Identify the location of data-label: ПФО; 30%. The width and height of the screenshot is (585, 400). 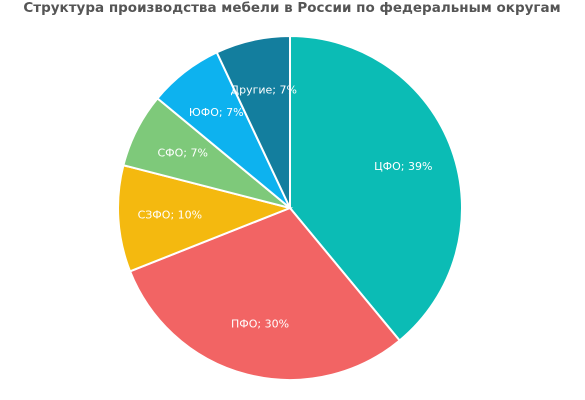
(260, 324).